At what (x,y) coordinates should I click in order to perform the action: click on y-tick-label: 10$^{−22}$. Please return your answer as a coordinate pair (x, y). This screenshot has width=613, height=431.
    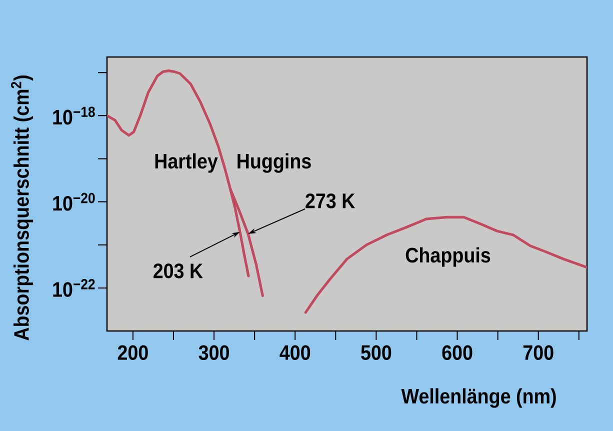
    Looking at the image, I should click on (74, 287).